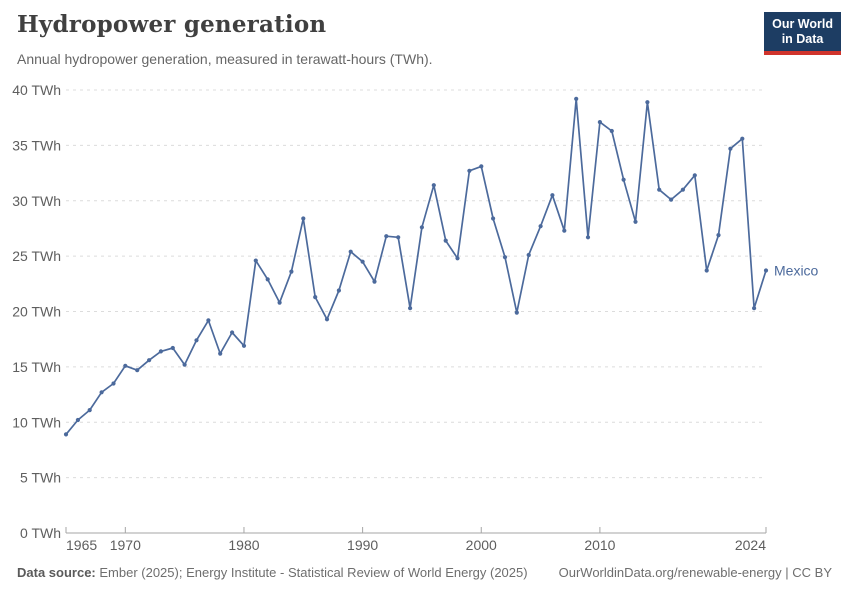 This screenshot has width=850, height=600. What do you see at coordinates (36, 201) in the screenshot?
I see `y-axis-tick-label: 30 TWh` at bounding box center [36, 201].